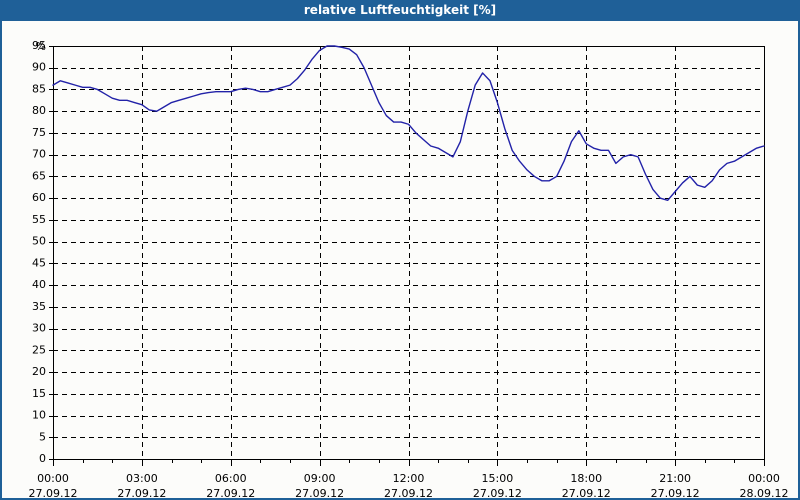  I want to click on x-tick-date-21: 27.09.12, so click(675, 492).